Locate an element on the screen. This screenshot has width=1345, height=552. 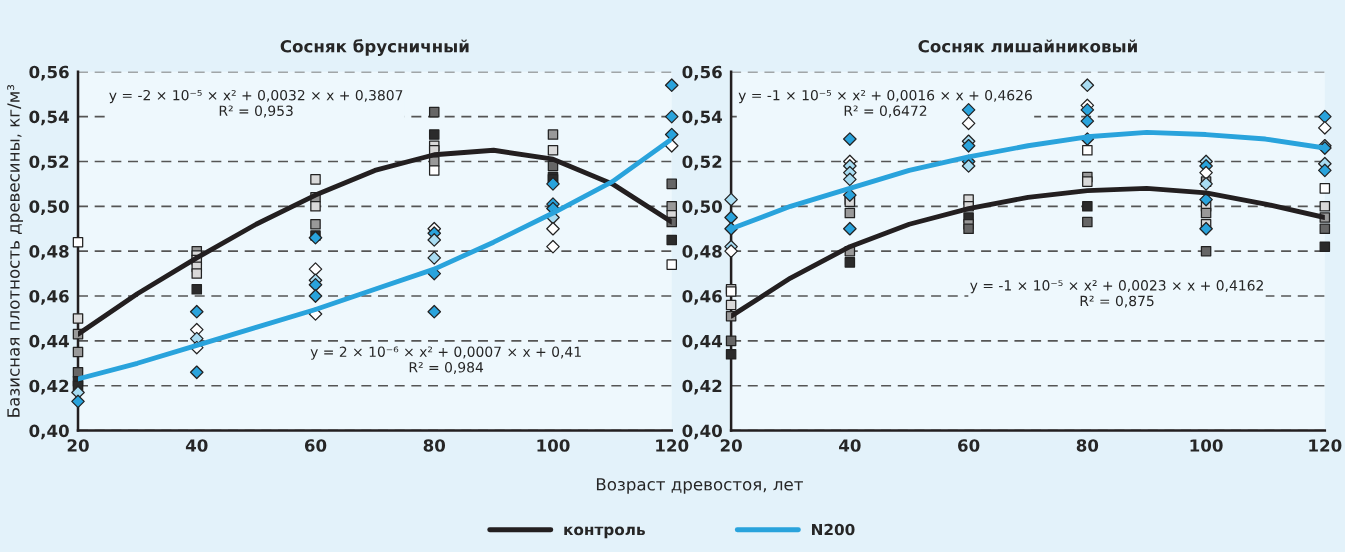
y-axis-title: Базисная плотность древесины, кг/м³ is located at coordinates (15, 250).